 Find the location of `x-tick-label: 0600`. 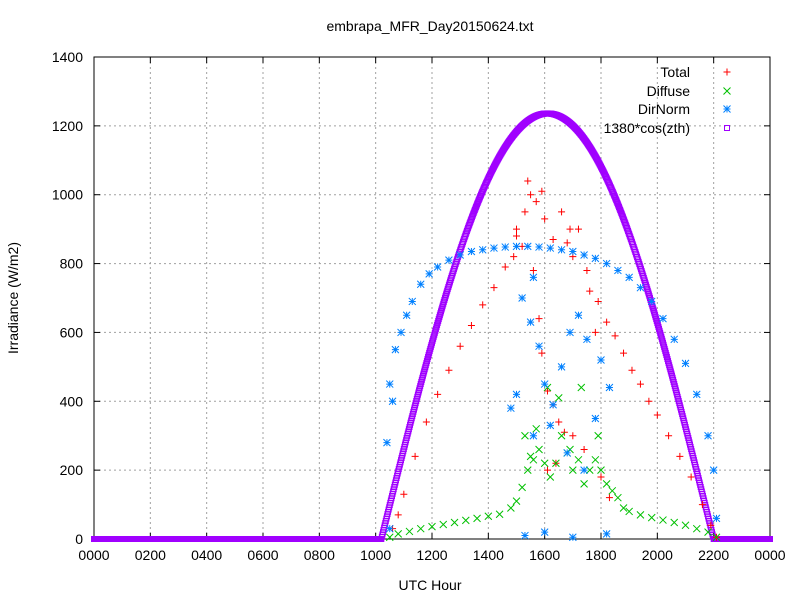

x-tick-label: 0600 is located at coordinates (262, 555).